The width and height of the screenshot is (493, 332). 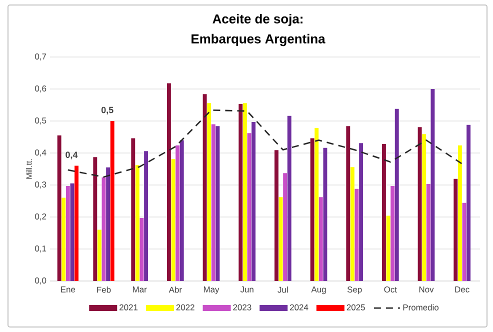 I want to click on x-tick-label: Feb, so click(x=104, y=289).